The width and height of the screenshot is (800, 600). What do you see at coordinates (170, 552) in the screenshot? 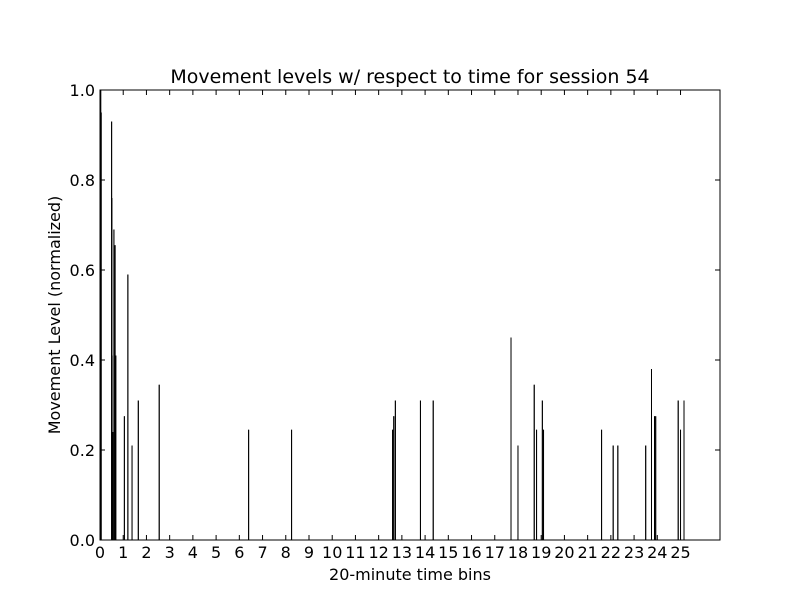
I see `x-tick-label: 3` at bounding box center [170, 552].